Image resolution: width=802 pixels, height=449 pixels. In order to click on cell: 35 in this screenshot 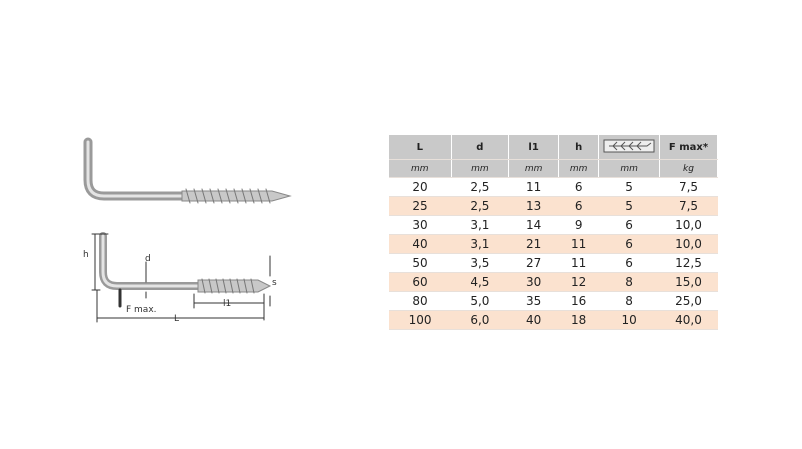, I will do `click(533, 301)`.